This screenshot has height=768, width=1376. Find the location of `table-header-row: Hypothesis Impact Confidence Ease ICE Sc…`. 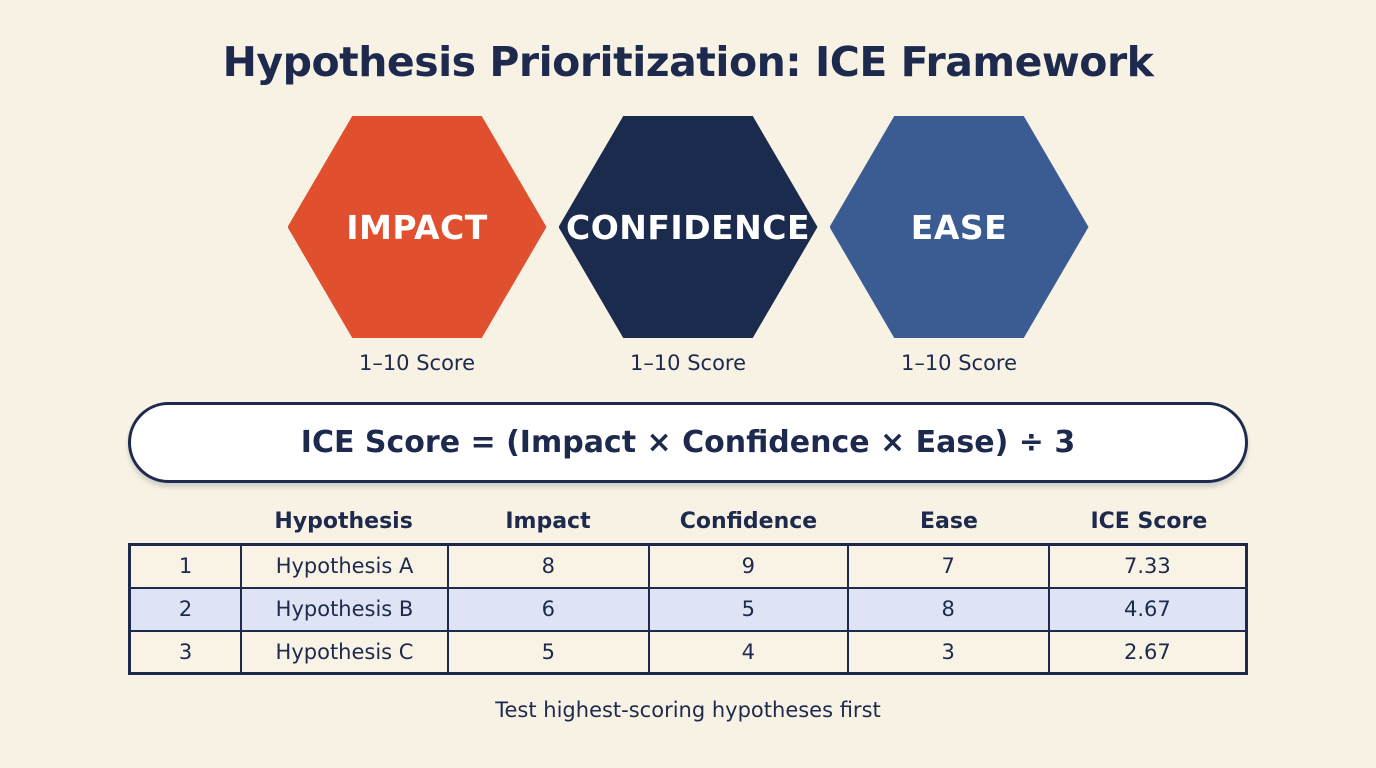

table-header-row: Hypothesis Impact Confidence Ease ICE Sc… is located at coordinates (688, 526).